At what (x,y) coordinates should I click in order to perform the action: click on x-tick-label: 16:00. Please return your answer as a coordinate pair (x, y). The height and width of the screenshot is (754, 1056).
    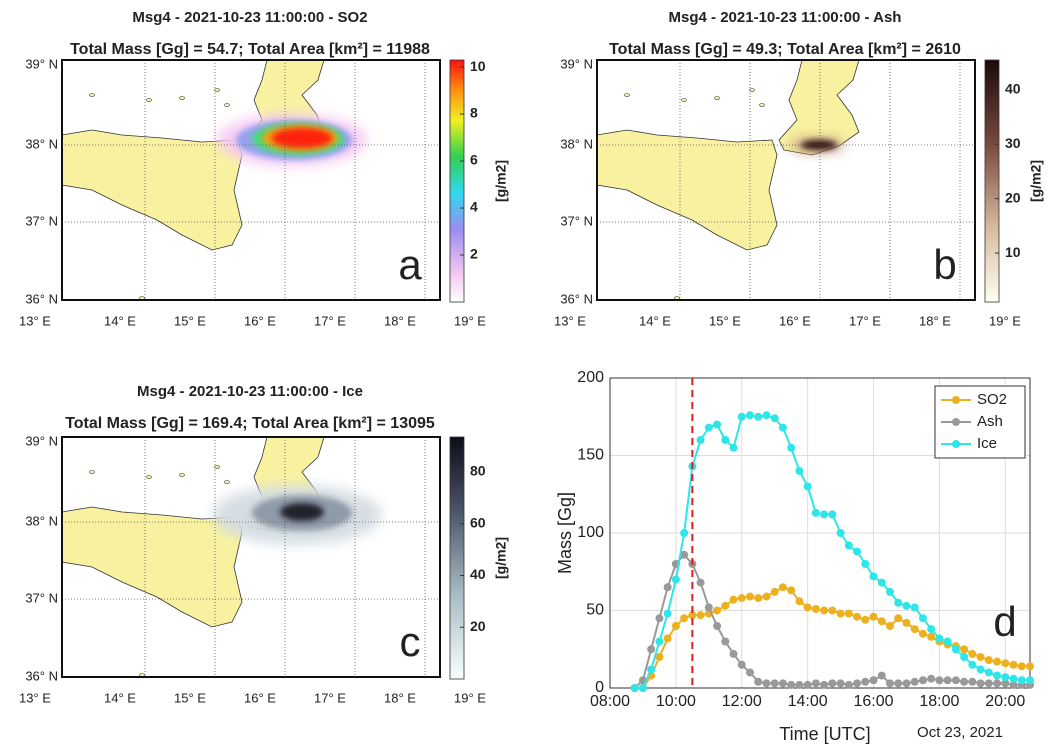
    Looking at the image, I should click on (874, 701).